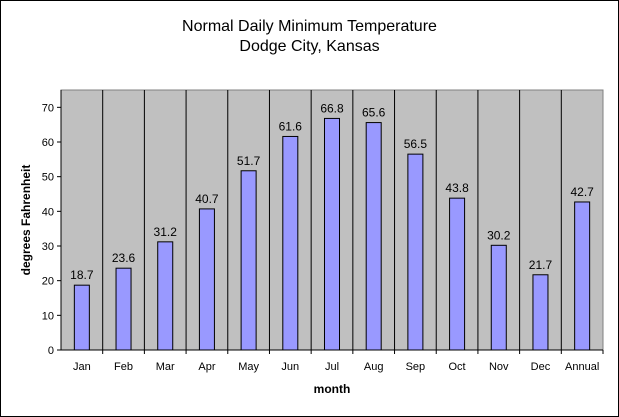 The height and width of the screenshot is (417, 619). Describe the element at coordinates (166, 232) in the screenshot. I see `data-label: 31.2` at that location.